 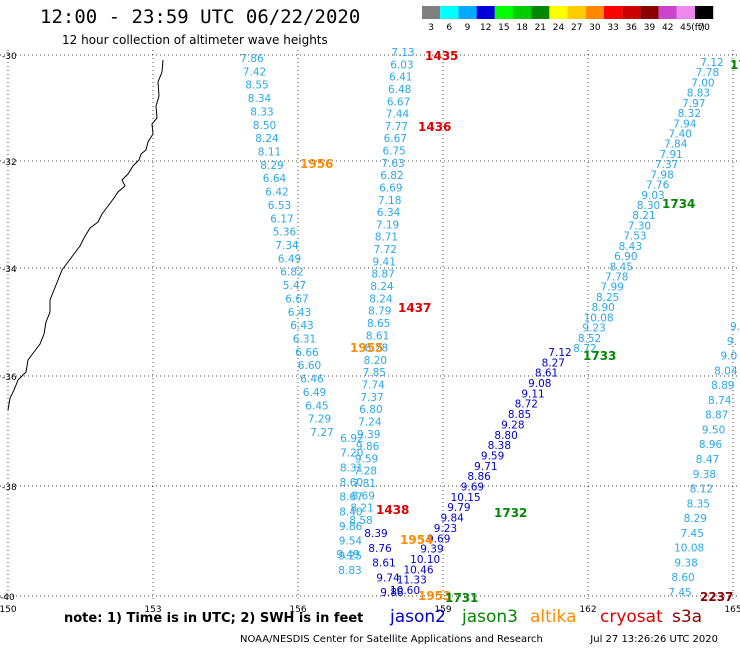 What do you see at coordinates (648, 206) in the screenshot?
I see `wave-height-value: 8.30` at bounding box center [648, 206].